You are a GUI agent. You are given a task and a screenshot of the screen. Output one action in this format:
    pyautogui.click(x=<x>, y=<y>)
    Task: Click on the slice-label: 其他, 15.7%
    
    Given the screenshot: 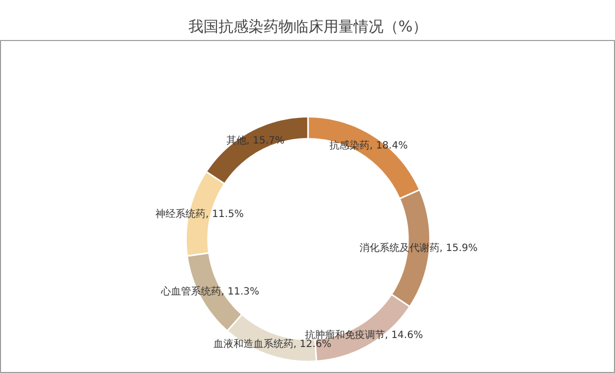 What is the action you would take?
    pyautogui.click(x=255, y=140)
    